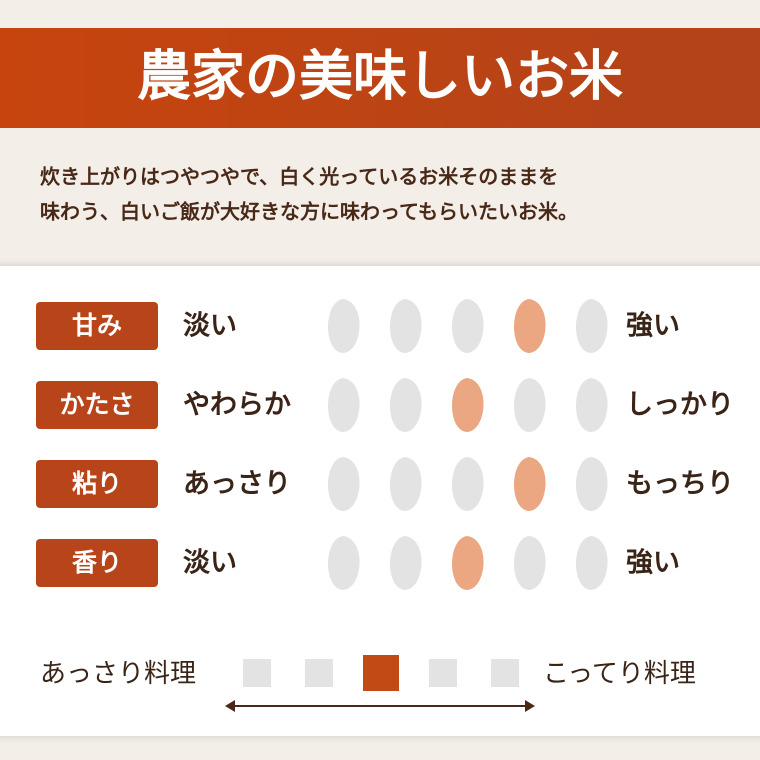  What do you see at coordinates (118, 674) in the screenshot?
I see `dish-low: あっさり料理` at bounding box center [118, 674].